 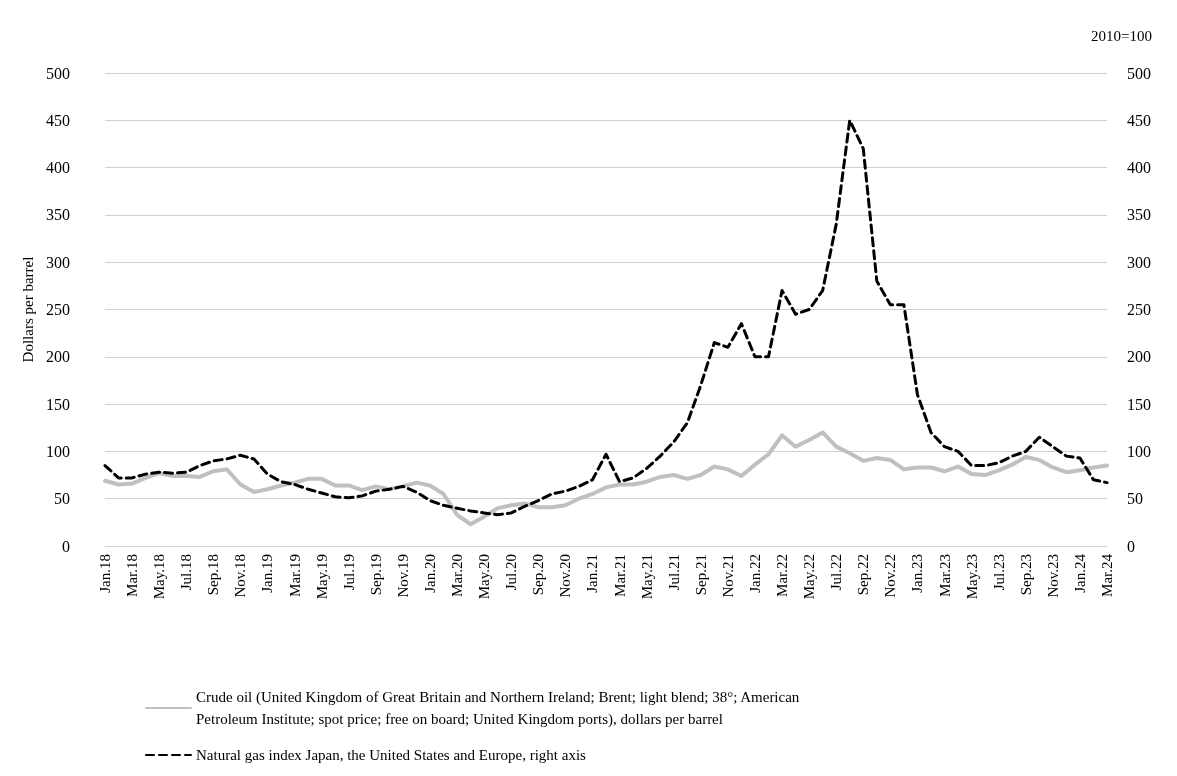 What do you see at coordinates (1139, 451) in the screenshot?
I see `y2-tick-label: 100` at bounding box center [1139, 451].